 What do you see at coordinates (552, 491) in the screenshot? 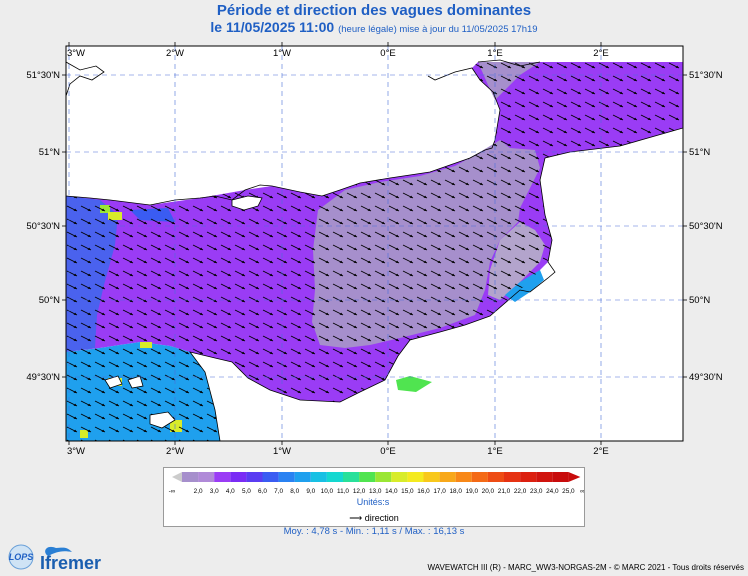
I see `color-scale-tick-label: 24,0` at bounding box center [552, 491].